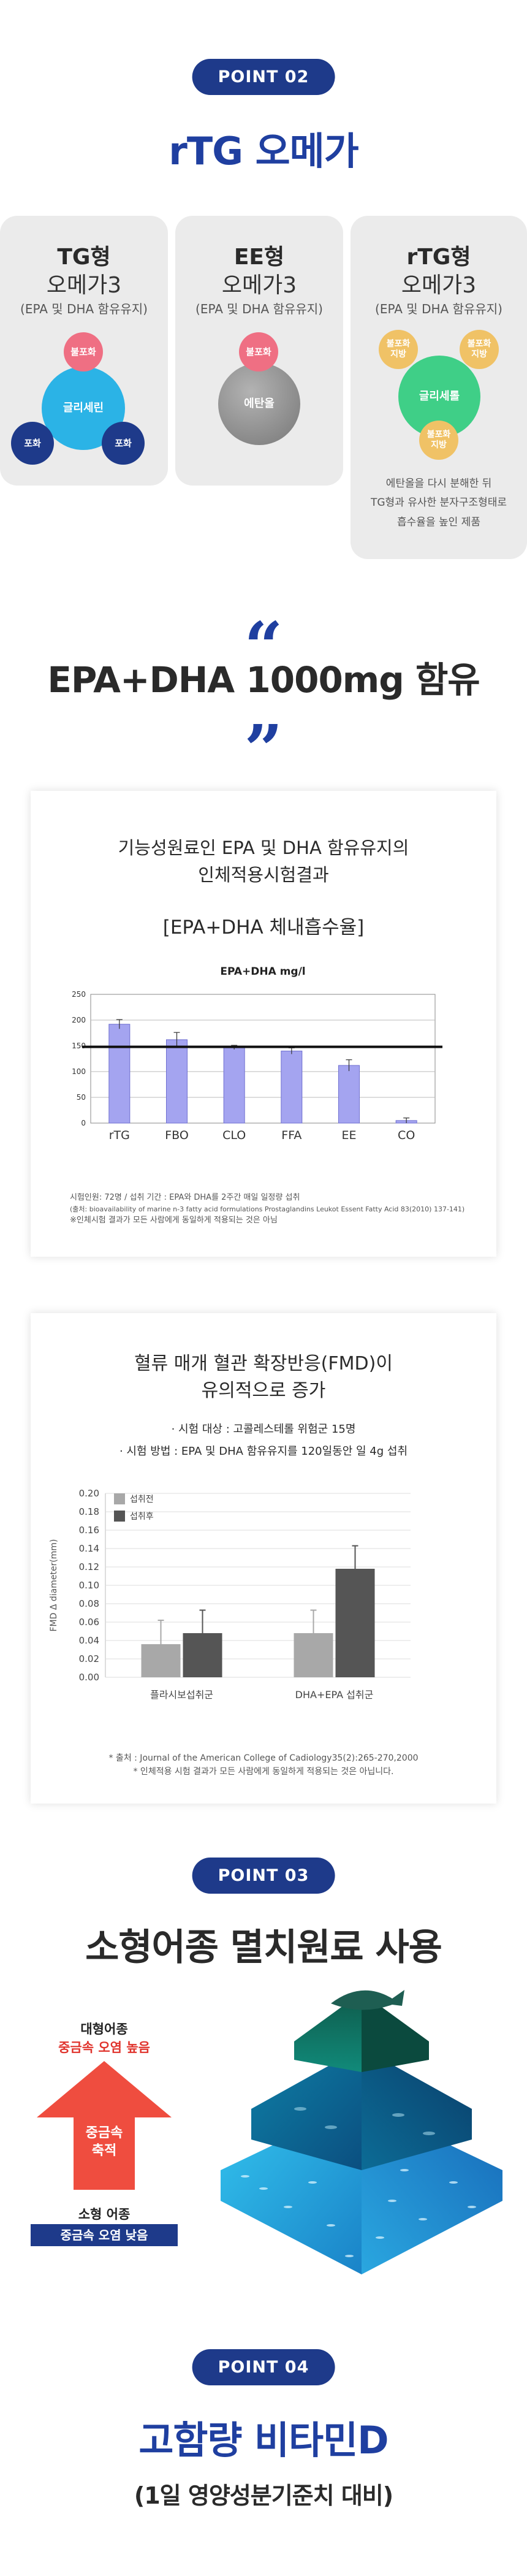 This screenshot has width=527, height=2576. What do you see at coordinates (89, 1530) in the screenshot?
I see `y-tick-label: 0.16` at bounding box center [89, 1530].